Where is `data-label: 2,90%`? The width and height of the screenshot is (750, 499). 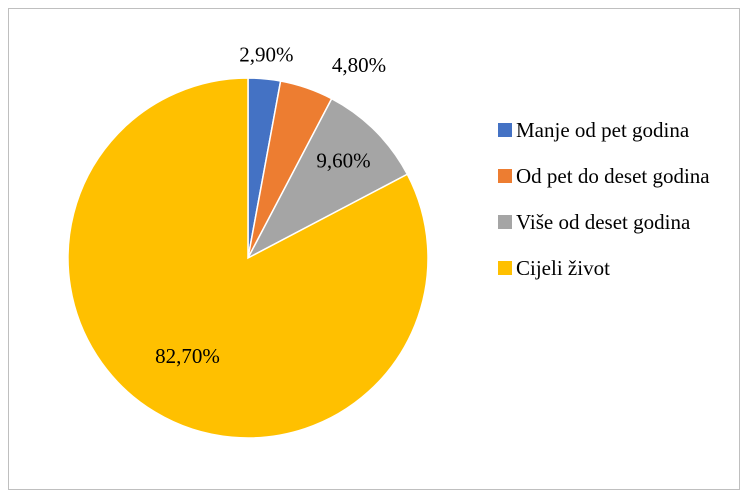 data-label: 2,90% is located at coordinates (266, 55).